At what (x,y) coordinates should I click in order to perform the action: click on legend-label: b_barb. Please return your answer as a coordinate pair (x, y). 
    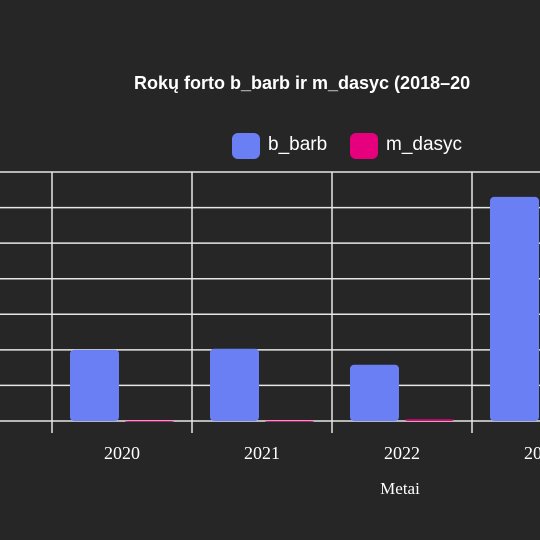
    Looking at the image, I should click on (297, 144).